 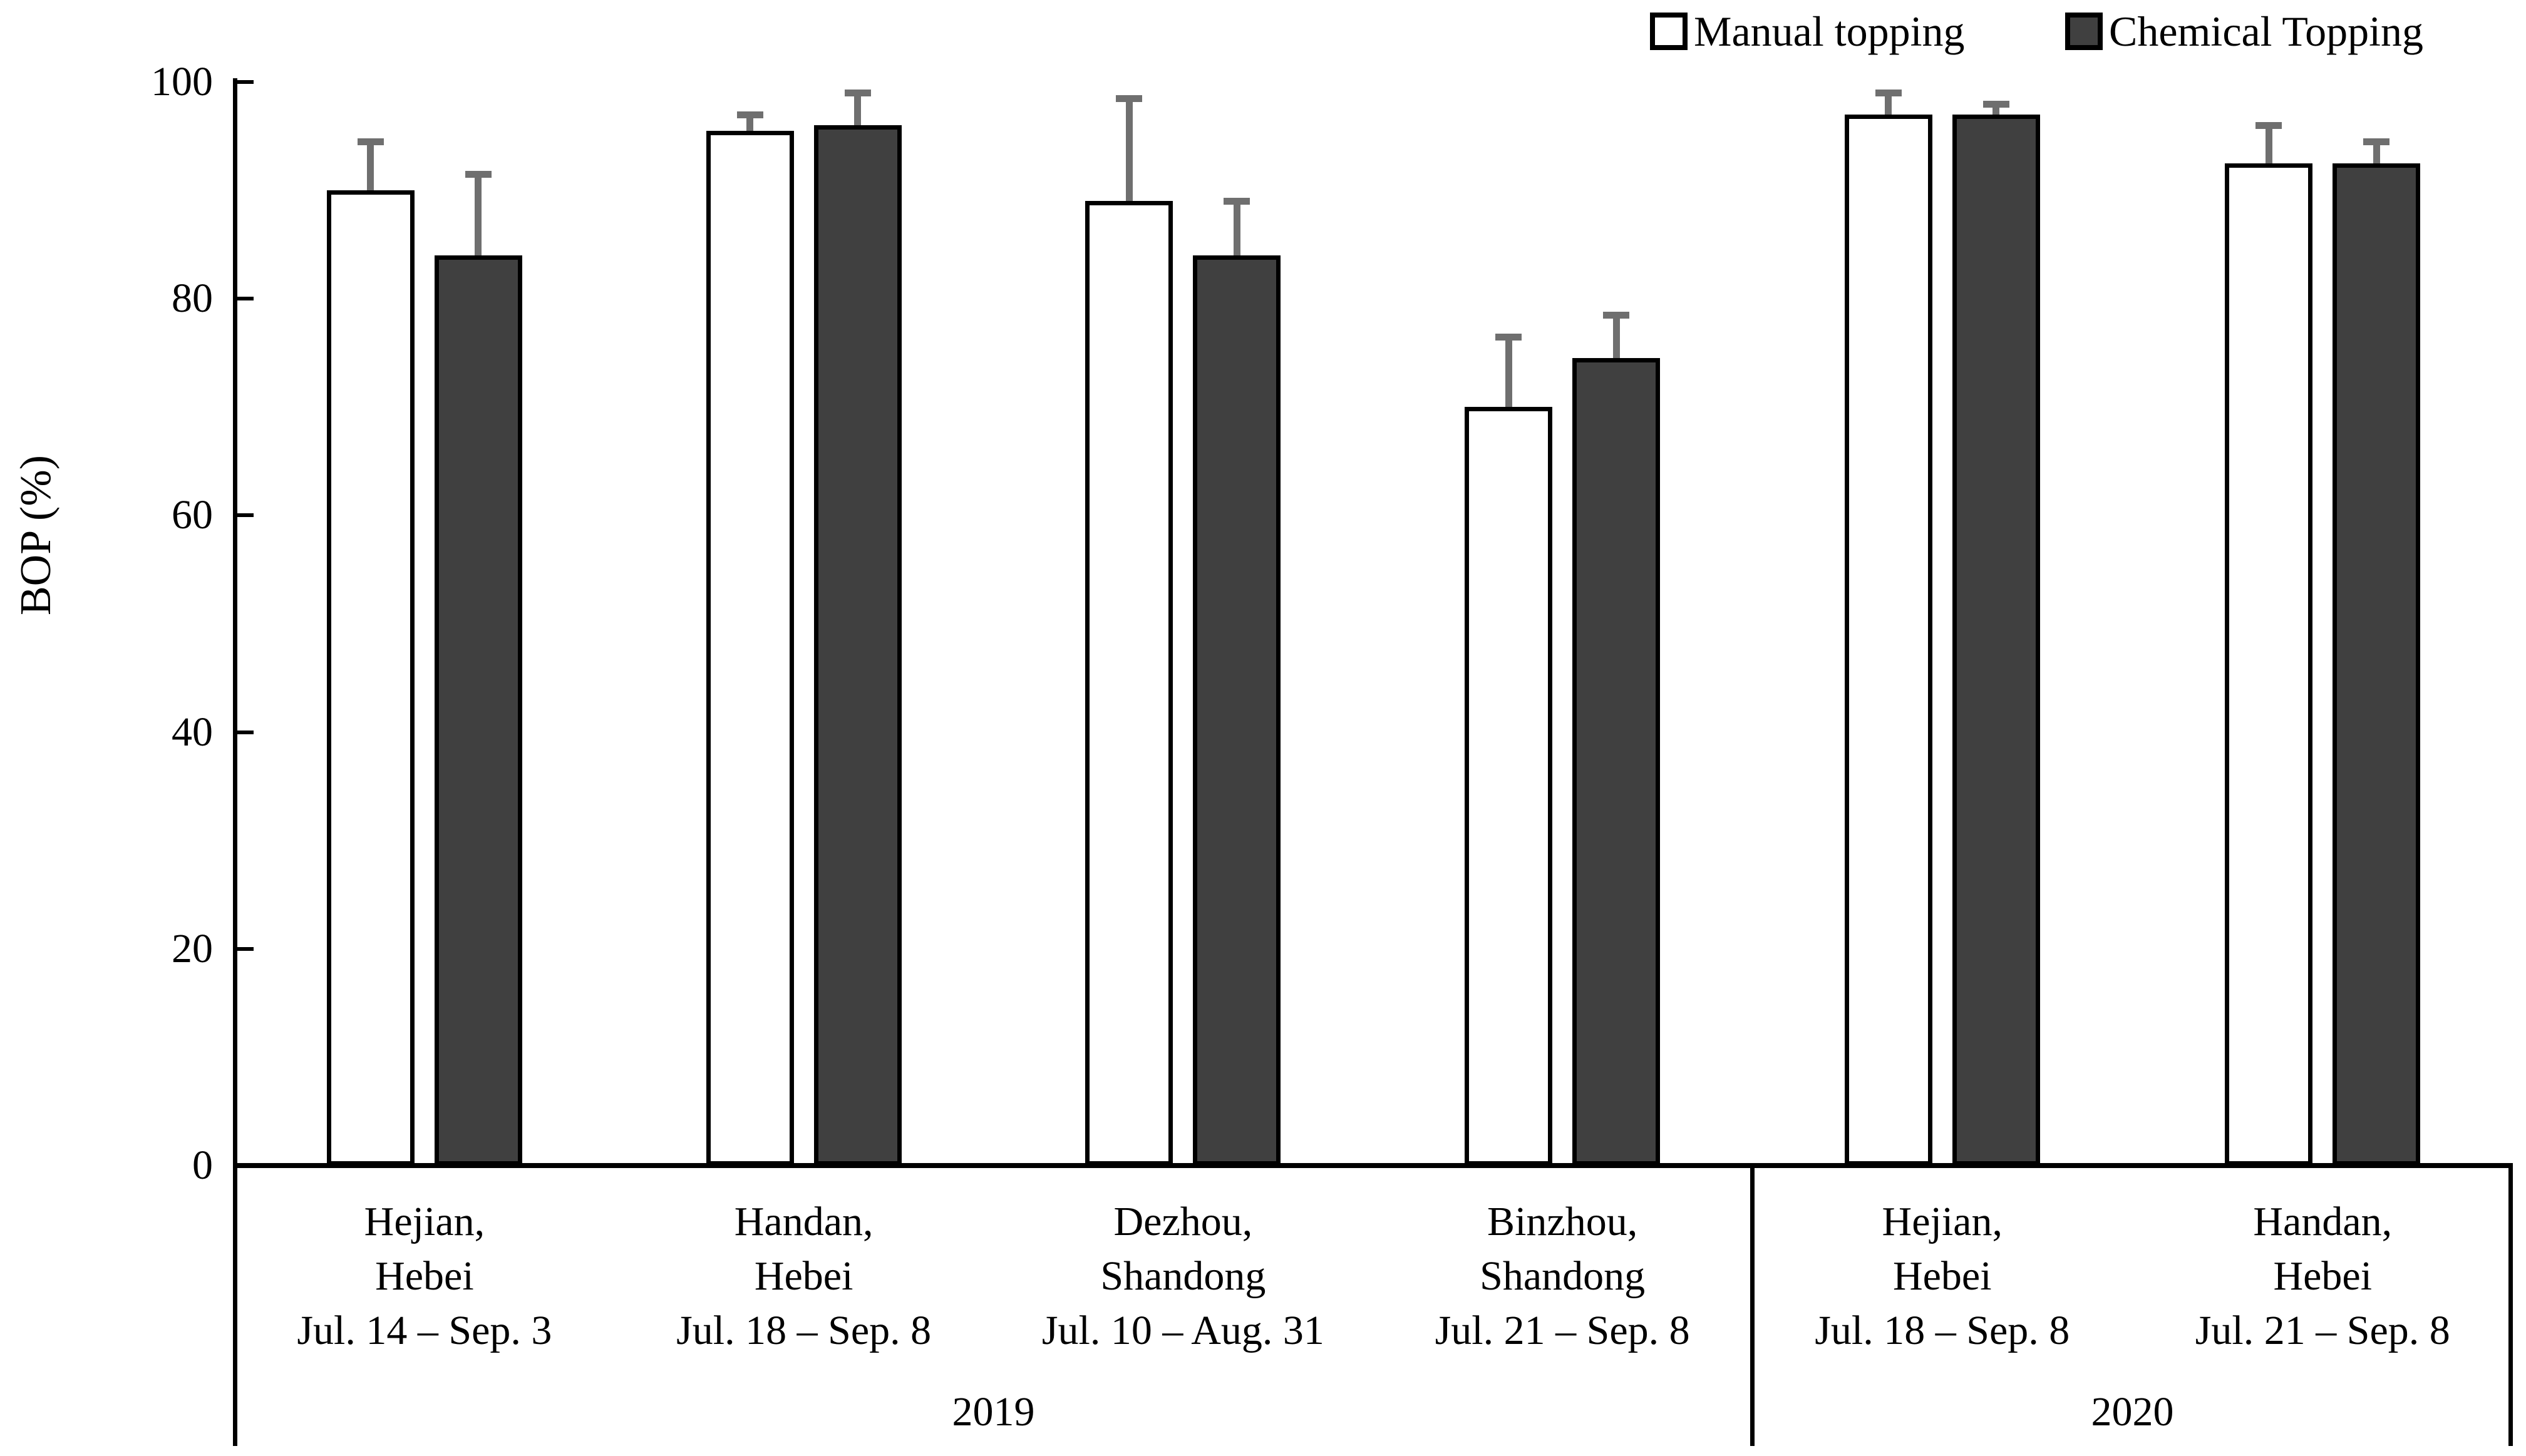 I want to click on category-label: Hejian, Hebei Jul. 14 – Sep. 3, so click(x=424, y=1276).